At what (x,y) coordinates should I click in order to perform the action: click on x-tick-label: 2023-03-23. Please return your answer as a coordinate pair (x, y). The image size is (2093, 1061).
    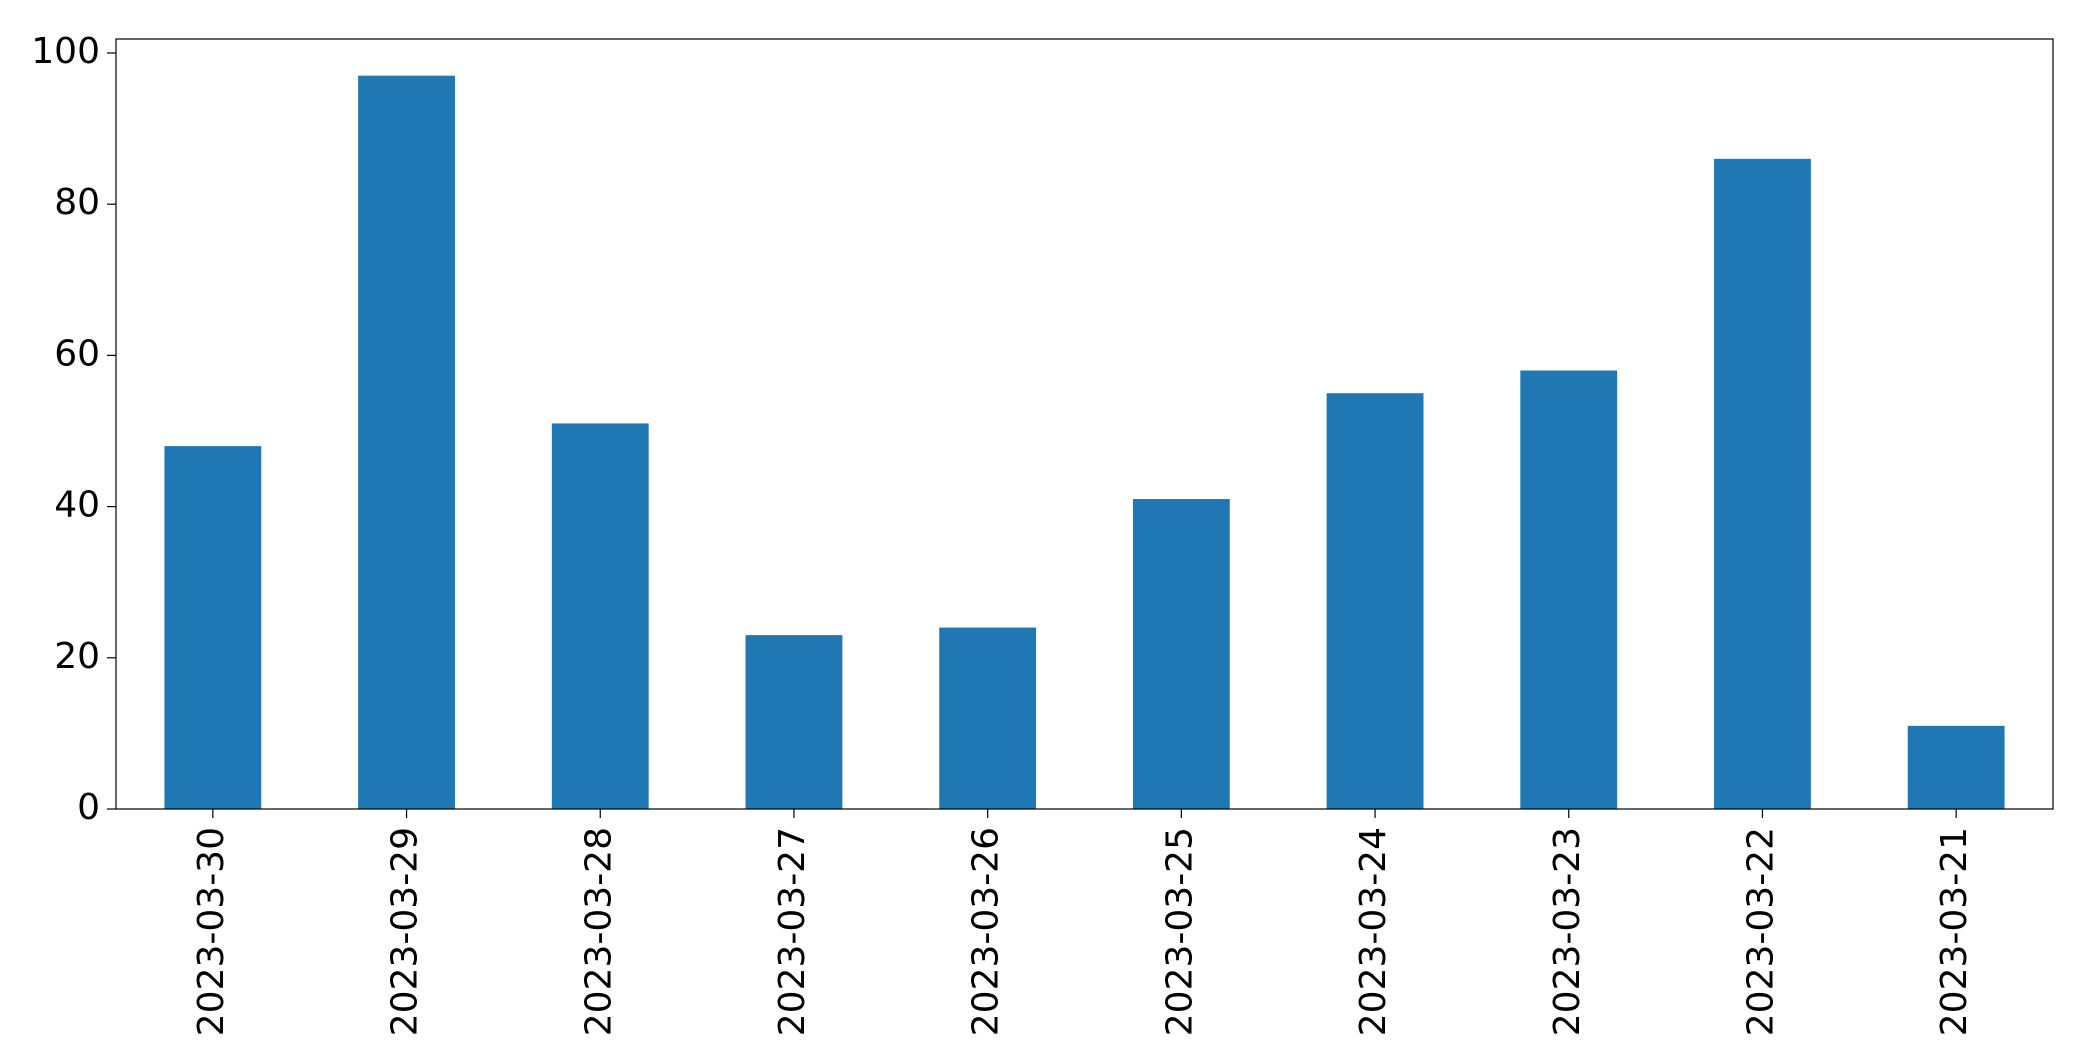
    Looking at the image, I should click on (1567, 931).